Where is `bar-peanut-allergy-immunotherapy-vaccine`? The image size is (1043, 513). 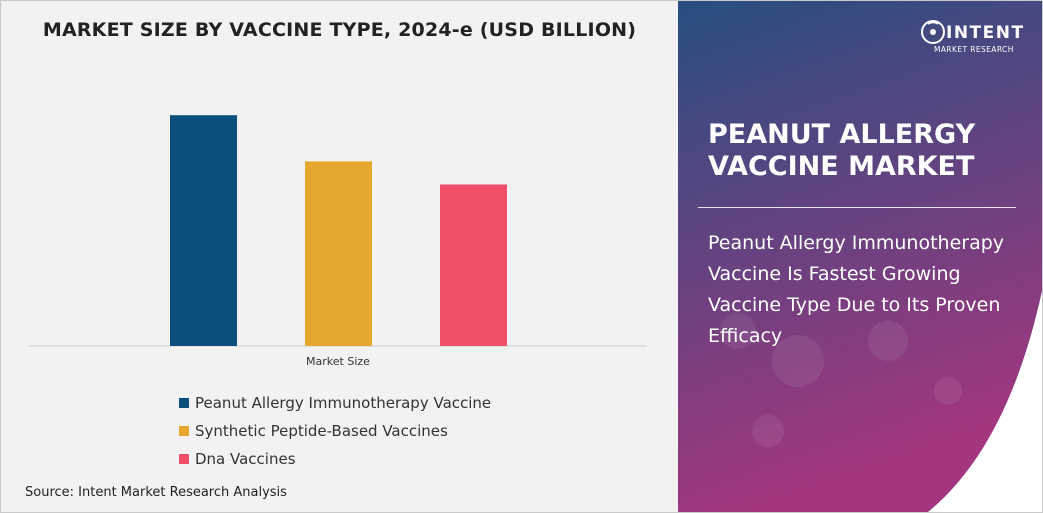 bar-peanut-allergy-immunotherapy-vaccine is located at coordinates (203, 230).